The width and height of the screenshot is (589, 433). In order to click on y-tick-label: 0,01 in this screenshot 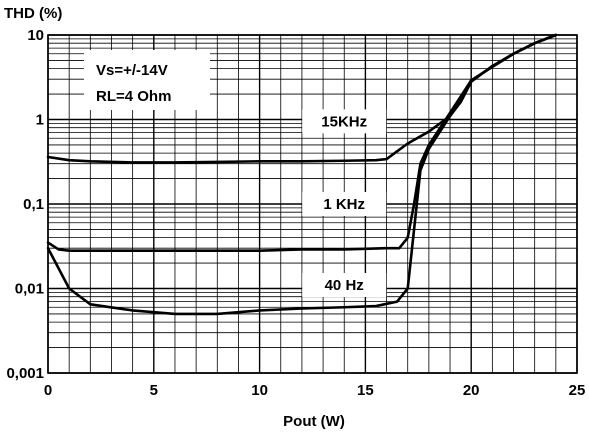, I will do `click(29, 289)`.